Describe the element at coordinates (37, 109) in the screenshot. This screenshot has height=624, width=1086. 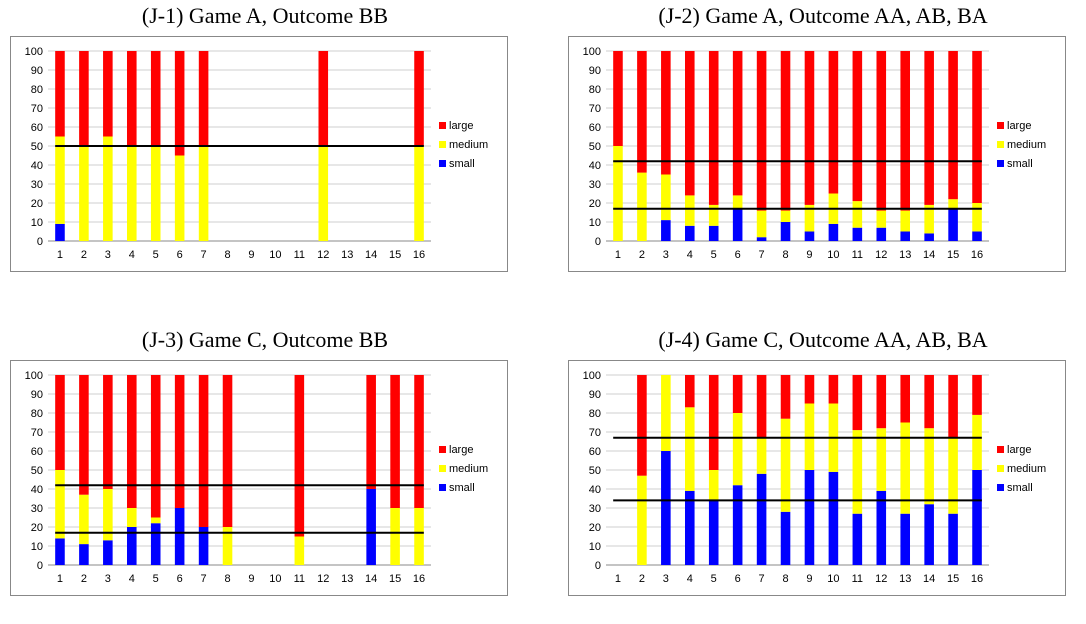
I see `y-tick-label: 70` at that location.